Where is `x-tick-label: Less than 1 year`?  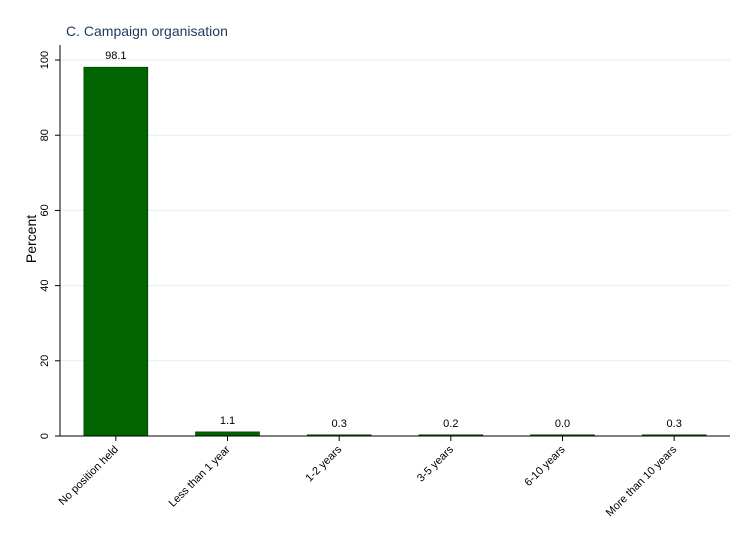 x-tick-label: Less than 1 year is located at coordinates (200, 476).